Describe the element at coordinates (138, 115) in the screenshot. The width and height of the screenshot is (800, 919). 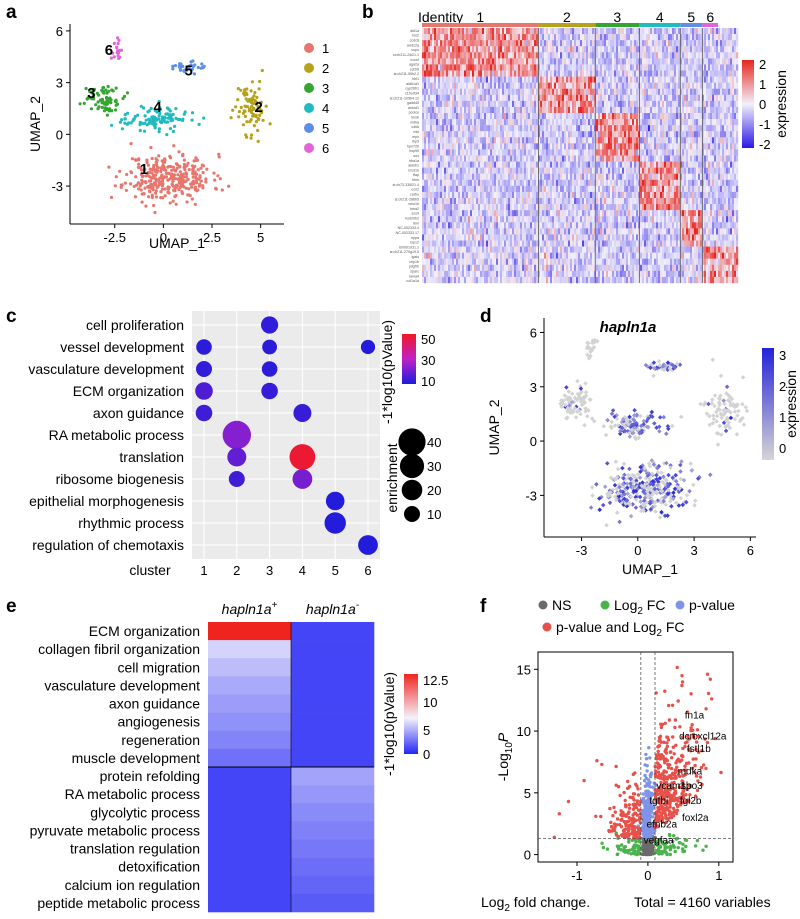
I see `cluster-4-point` at that location.